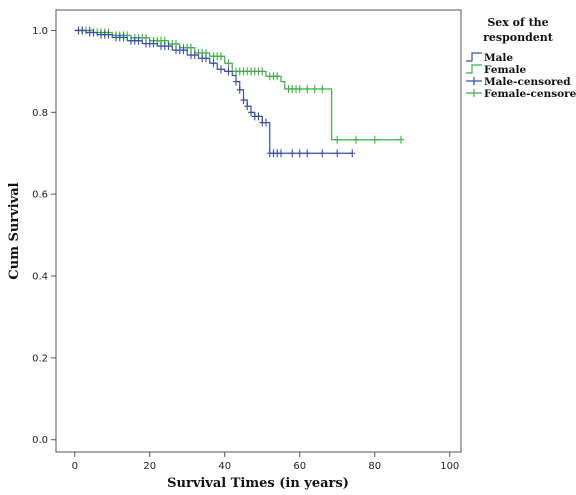 Image resolution: width=576 pixels, height=495 pixels. I want to click on x-tick-label: 80, so click(374, 466).